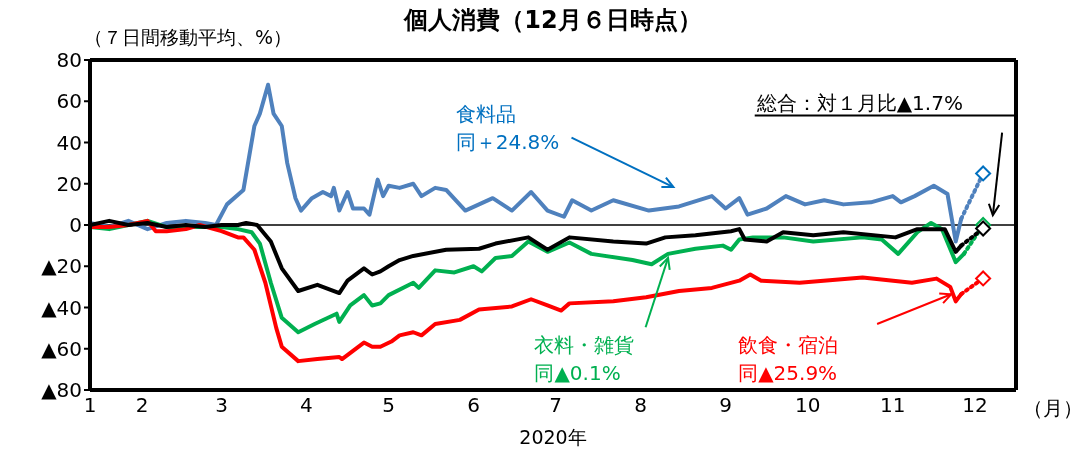  Describe the element at coordinates (975, 405) in the screenshot. I see `x-tick-label: 12` at that location.